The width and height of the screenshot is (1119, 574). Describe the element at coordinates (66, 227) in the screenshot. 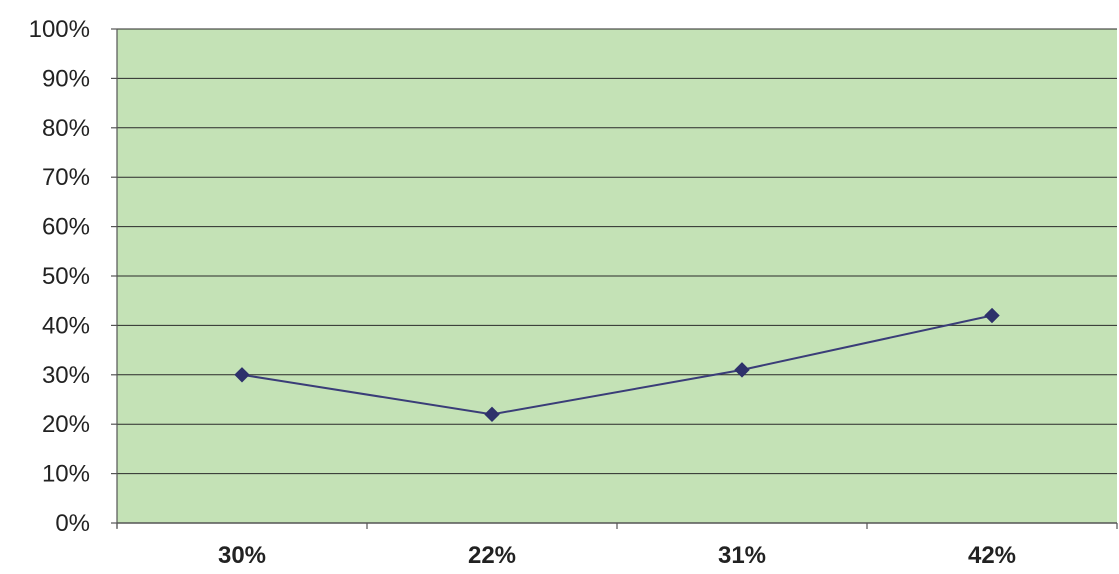

I see `y-tick-label: 60%` at that location.